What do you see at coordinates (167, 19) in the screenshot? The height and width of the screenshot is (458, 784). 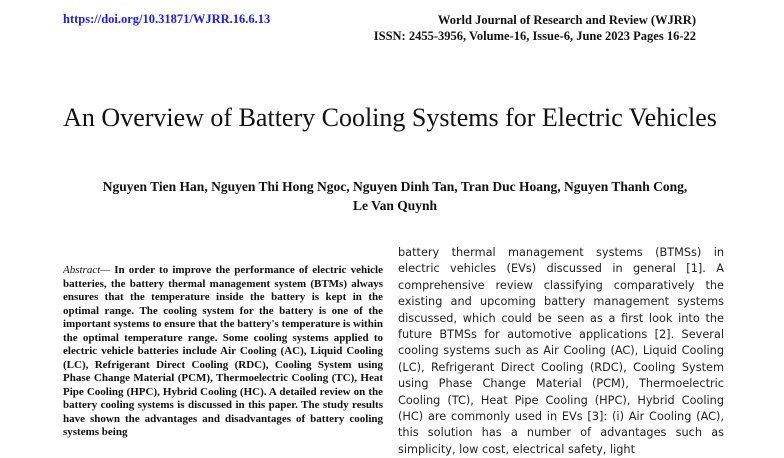 I see `doi-link: https://doi.org/10.31871/WJRR.16.6.13` at bounding box center [167, 19].